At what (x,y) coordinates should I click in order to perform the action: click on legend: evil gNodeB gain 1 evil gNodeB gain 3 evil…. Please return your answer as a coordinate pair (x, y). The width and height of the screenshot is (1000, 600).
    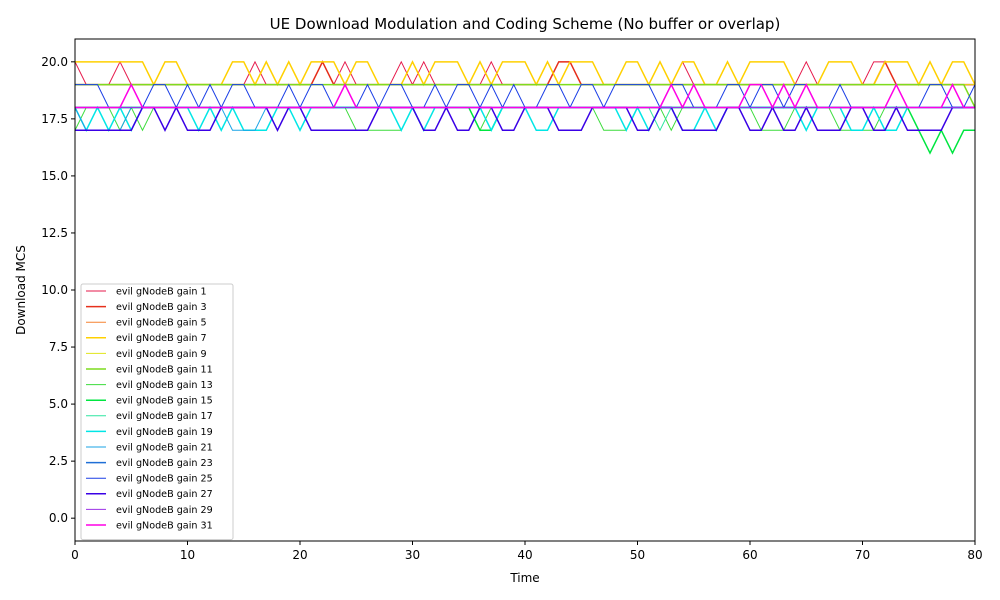
    Looking at the image, I should click on (157, 412).